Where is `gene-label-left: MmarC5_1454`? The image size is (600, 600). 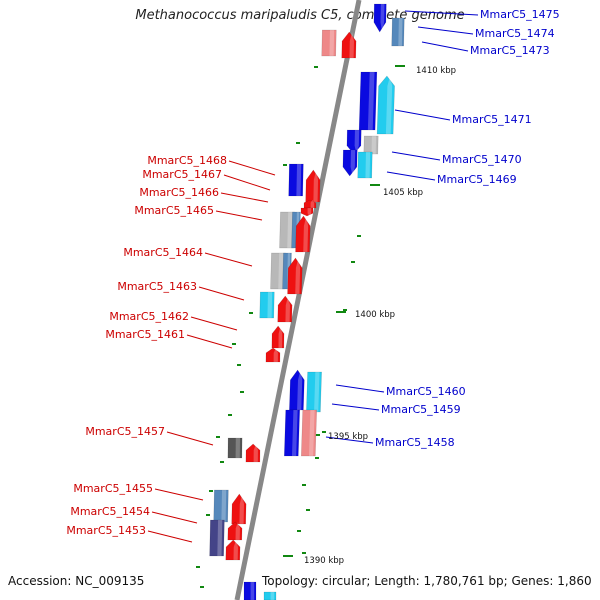 gene-label-left: MmarC5_1454 is located at coordinates (110, 511).